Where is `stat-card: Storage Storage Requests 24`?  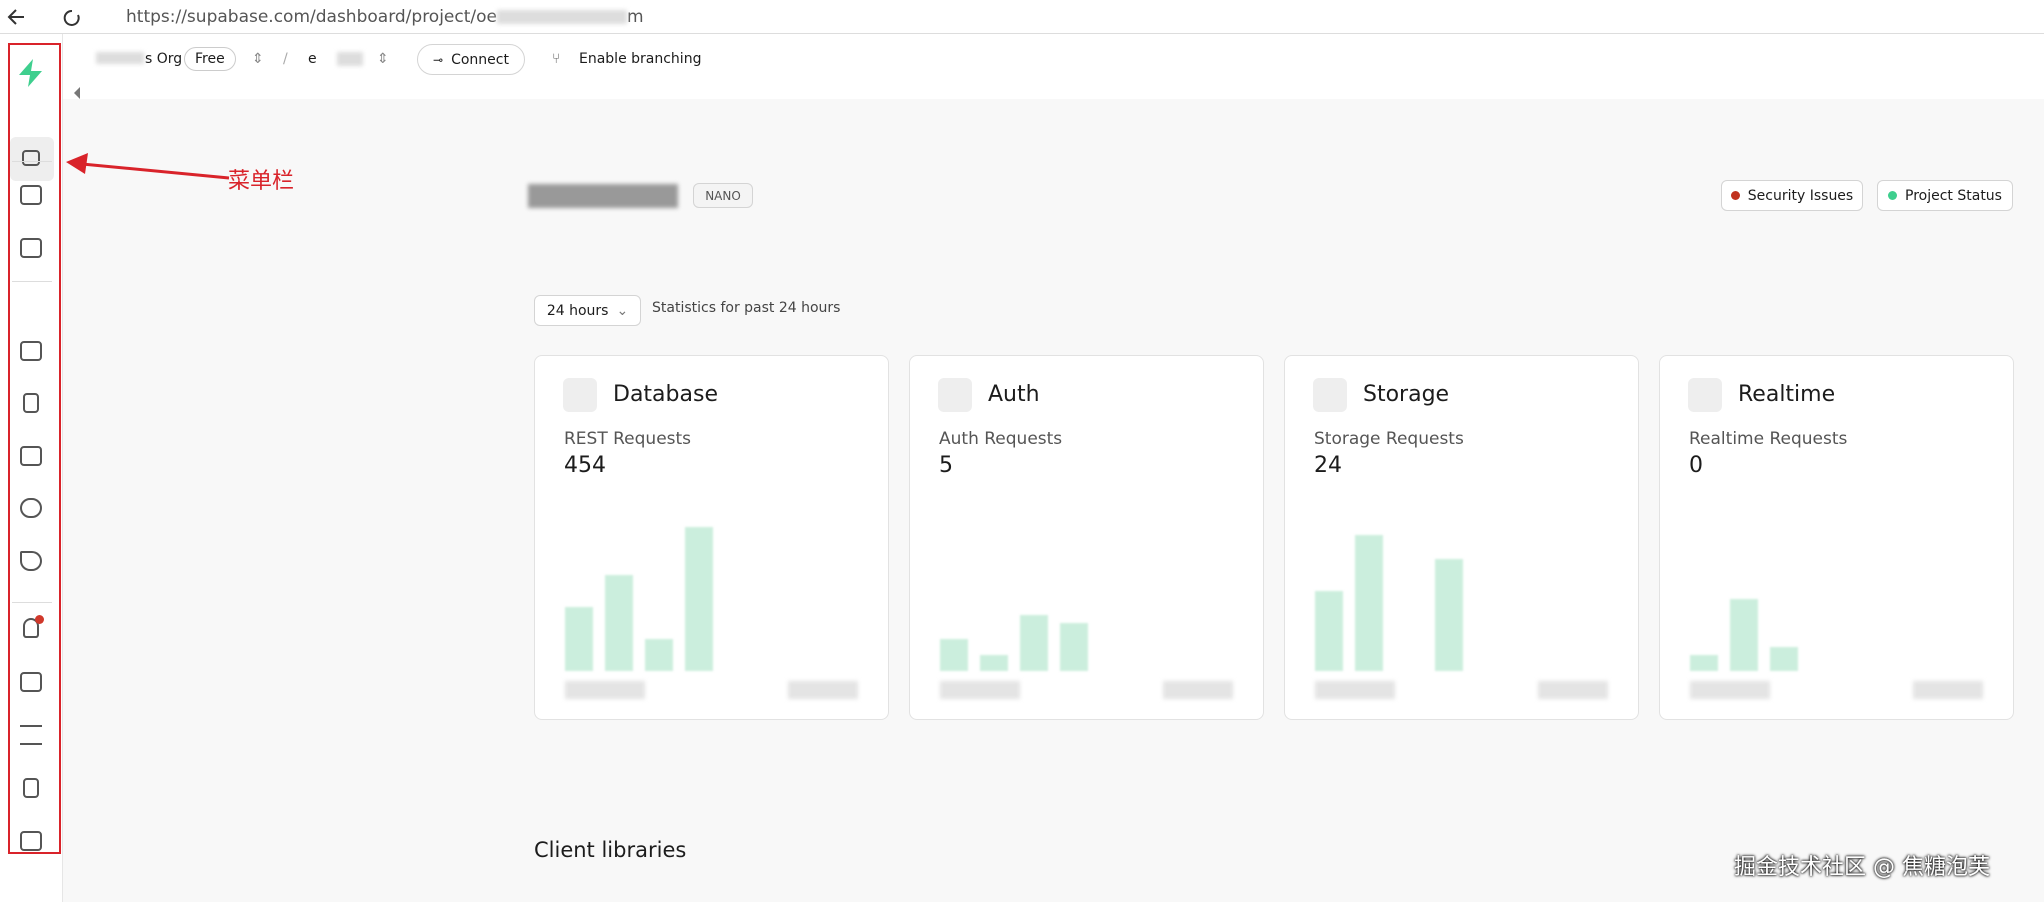 stat-card: Storage Storage Requests 24 is located at coordinates (1461, 537).